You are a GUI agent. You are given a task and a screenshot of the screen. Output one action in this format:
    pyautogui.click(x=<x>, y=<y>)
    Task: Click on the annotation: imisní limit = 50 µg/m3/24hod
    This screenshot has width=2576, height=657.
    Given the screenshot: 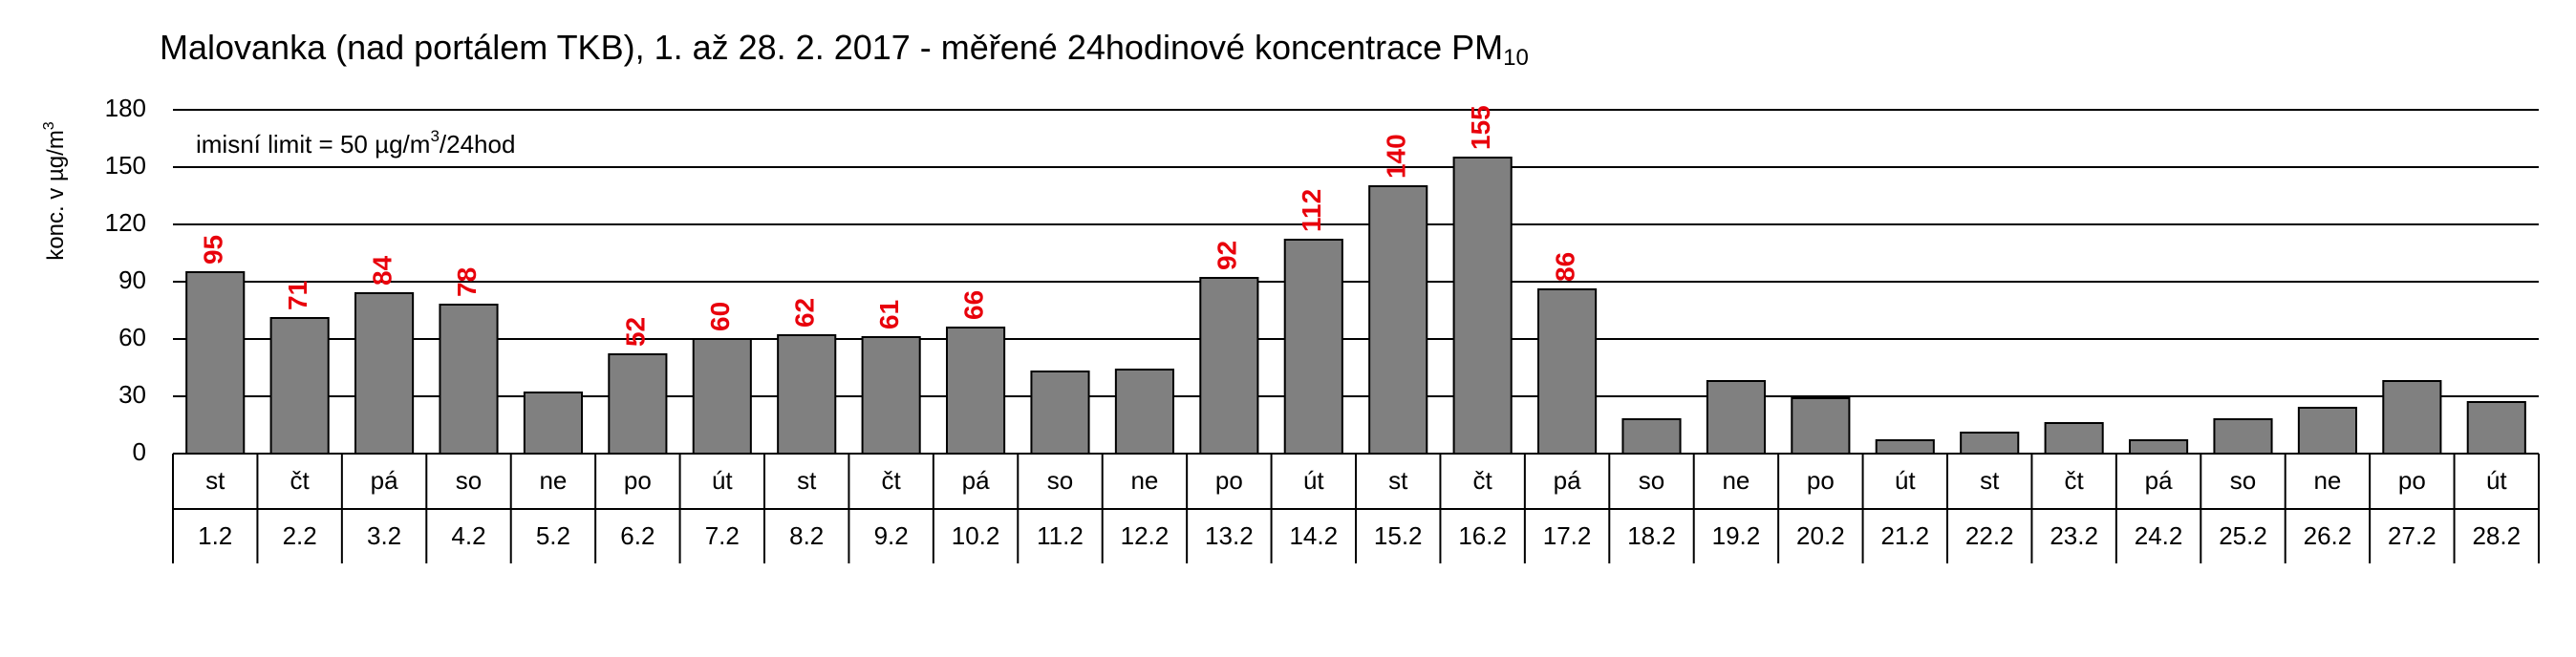 What is the action you would take?
    pyautogui.click(x=355, y=142)
    